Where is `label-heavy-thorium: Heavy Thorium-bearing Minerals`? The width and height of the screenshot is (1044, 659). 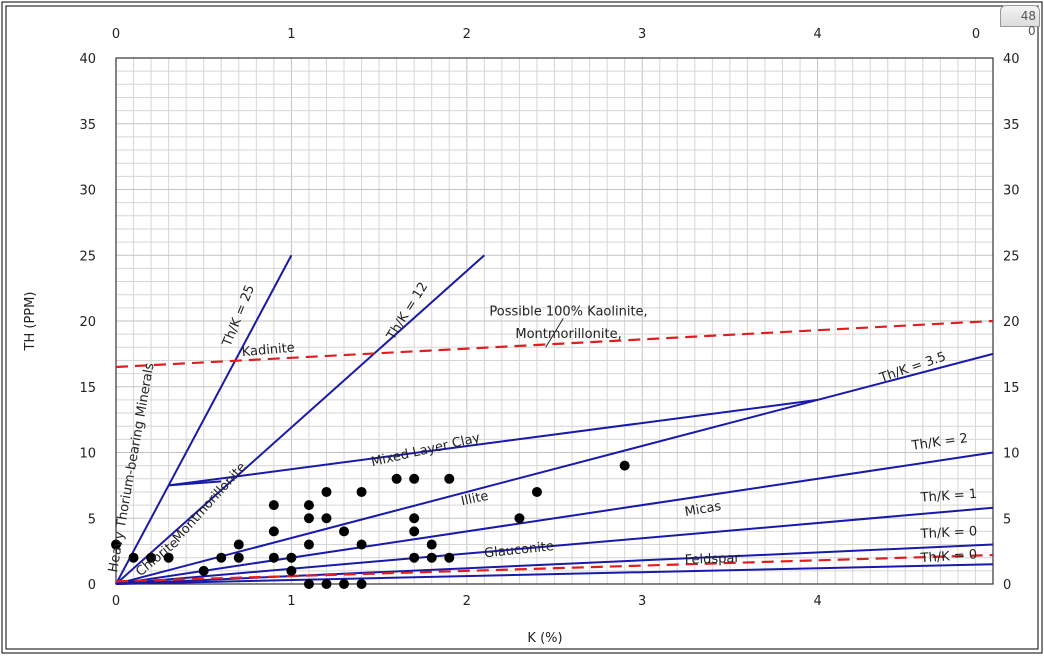
label-heavy-thorium: Heavy Thorium-bearing Minerals is located at coordinates (132, 468).